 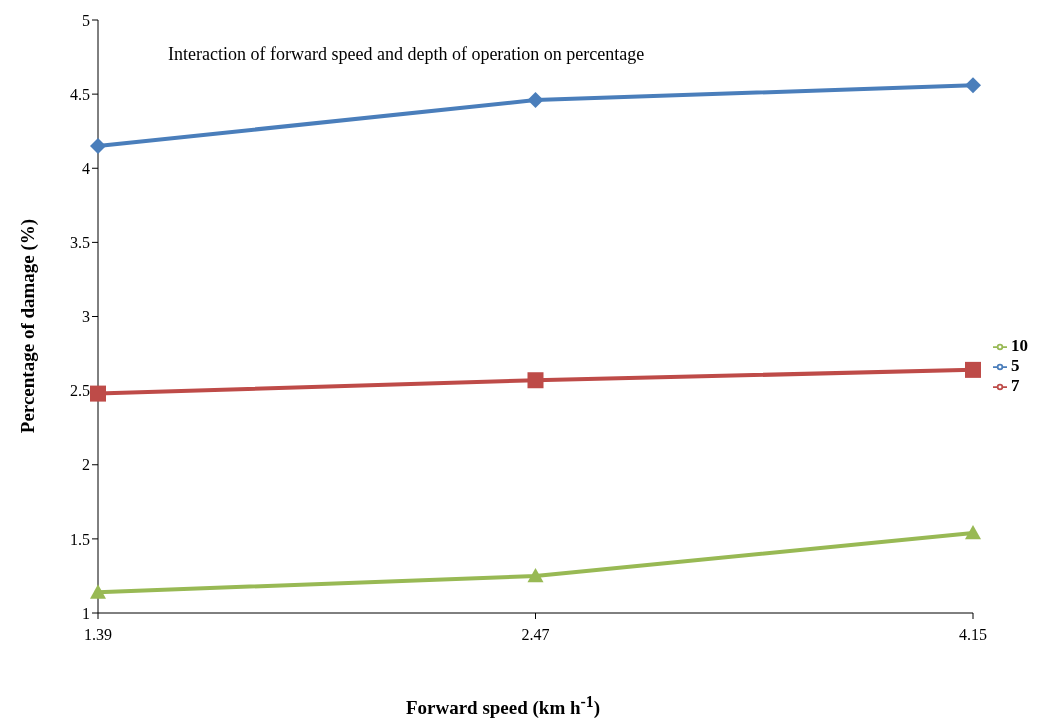 What do you see at coordinates (98, 635) in the screenshot?
I see `x-tick-label: 1.39` at bounding box center [98, 635].